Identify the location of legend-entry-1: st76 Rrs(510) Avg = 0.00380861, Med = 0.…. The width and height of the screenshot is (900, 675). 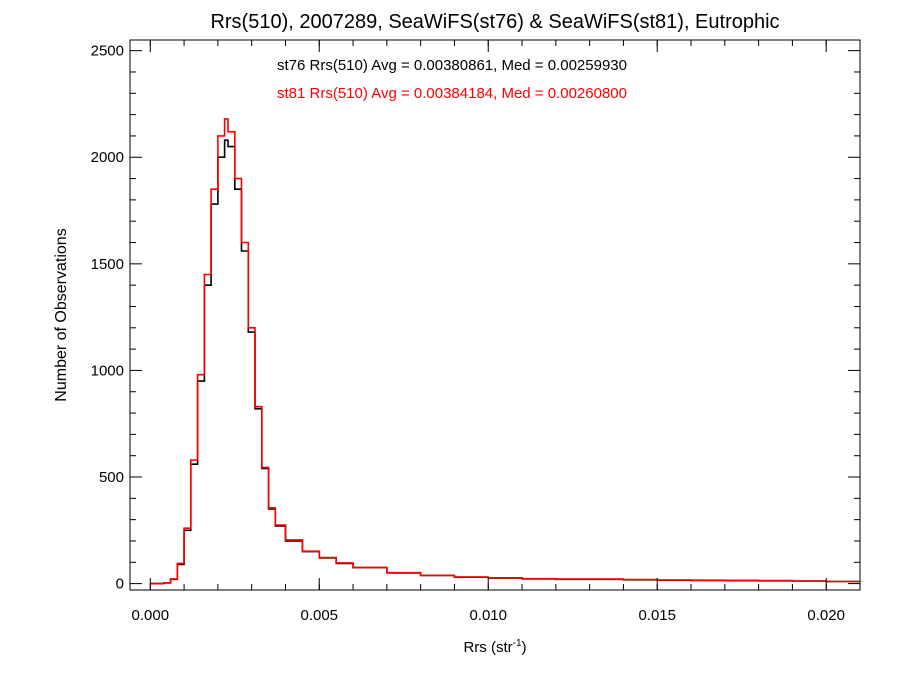
(452, 65).